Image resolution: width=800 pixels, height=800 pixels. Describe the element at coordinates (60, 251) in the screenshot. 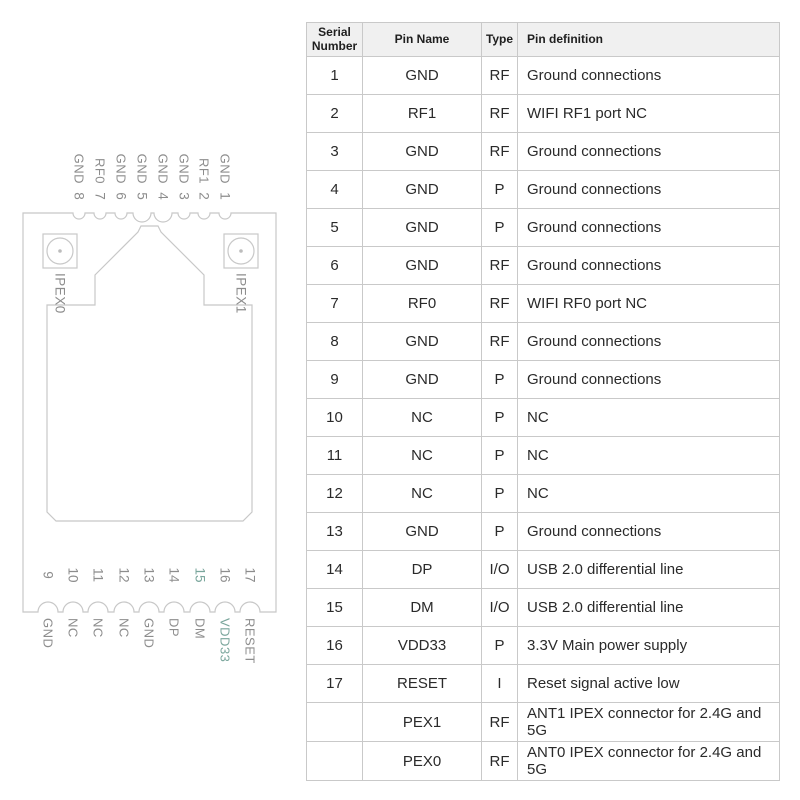

I see `ipex0-connector` at that location.